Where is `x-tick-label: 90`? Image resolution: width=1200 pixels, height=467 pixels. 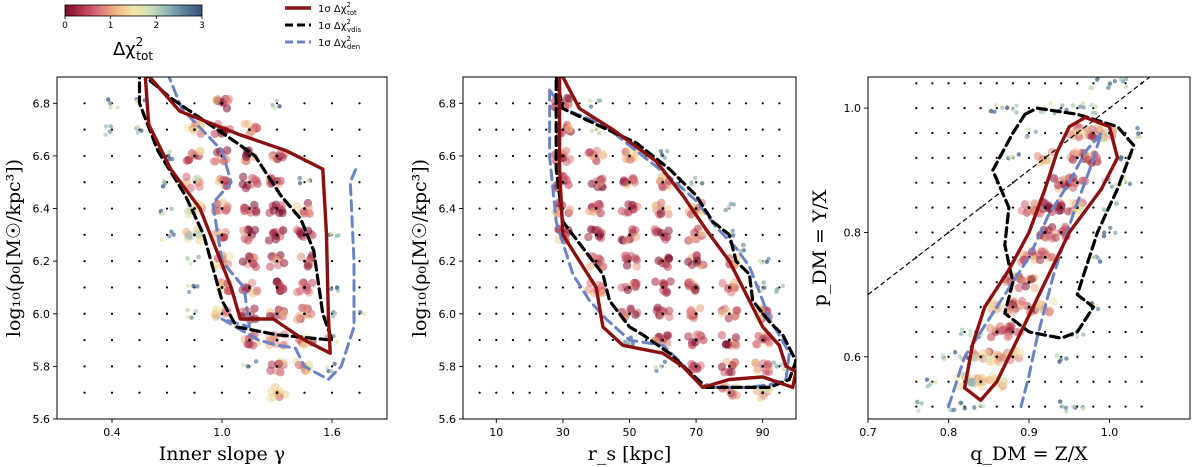 x-tick-label: 90 is located at coordinates (763, 432).